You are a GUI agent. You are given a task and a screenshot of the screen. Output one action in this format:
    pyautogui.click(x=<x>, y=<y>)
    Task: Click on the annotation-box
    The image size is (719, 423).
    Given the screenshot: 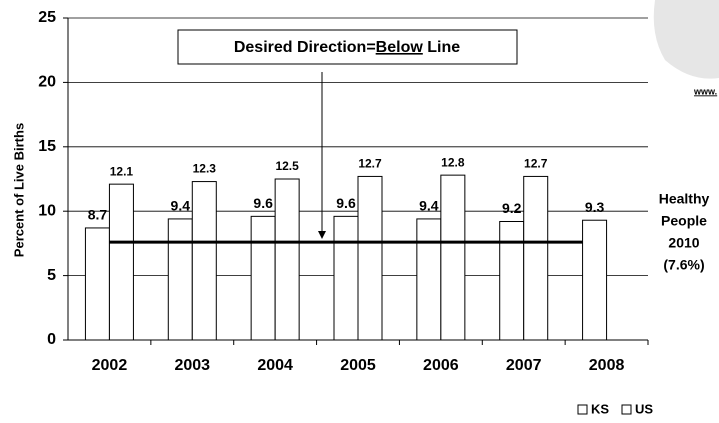 What is the action you would take?
    pyautogui.click(x=347, y=47)
    